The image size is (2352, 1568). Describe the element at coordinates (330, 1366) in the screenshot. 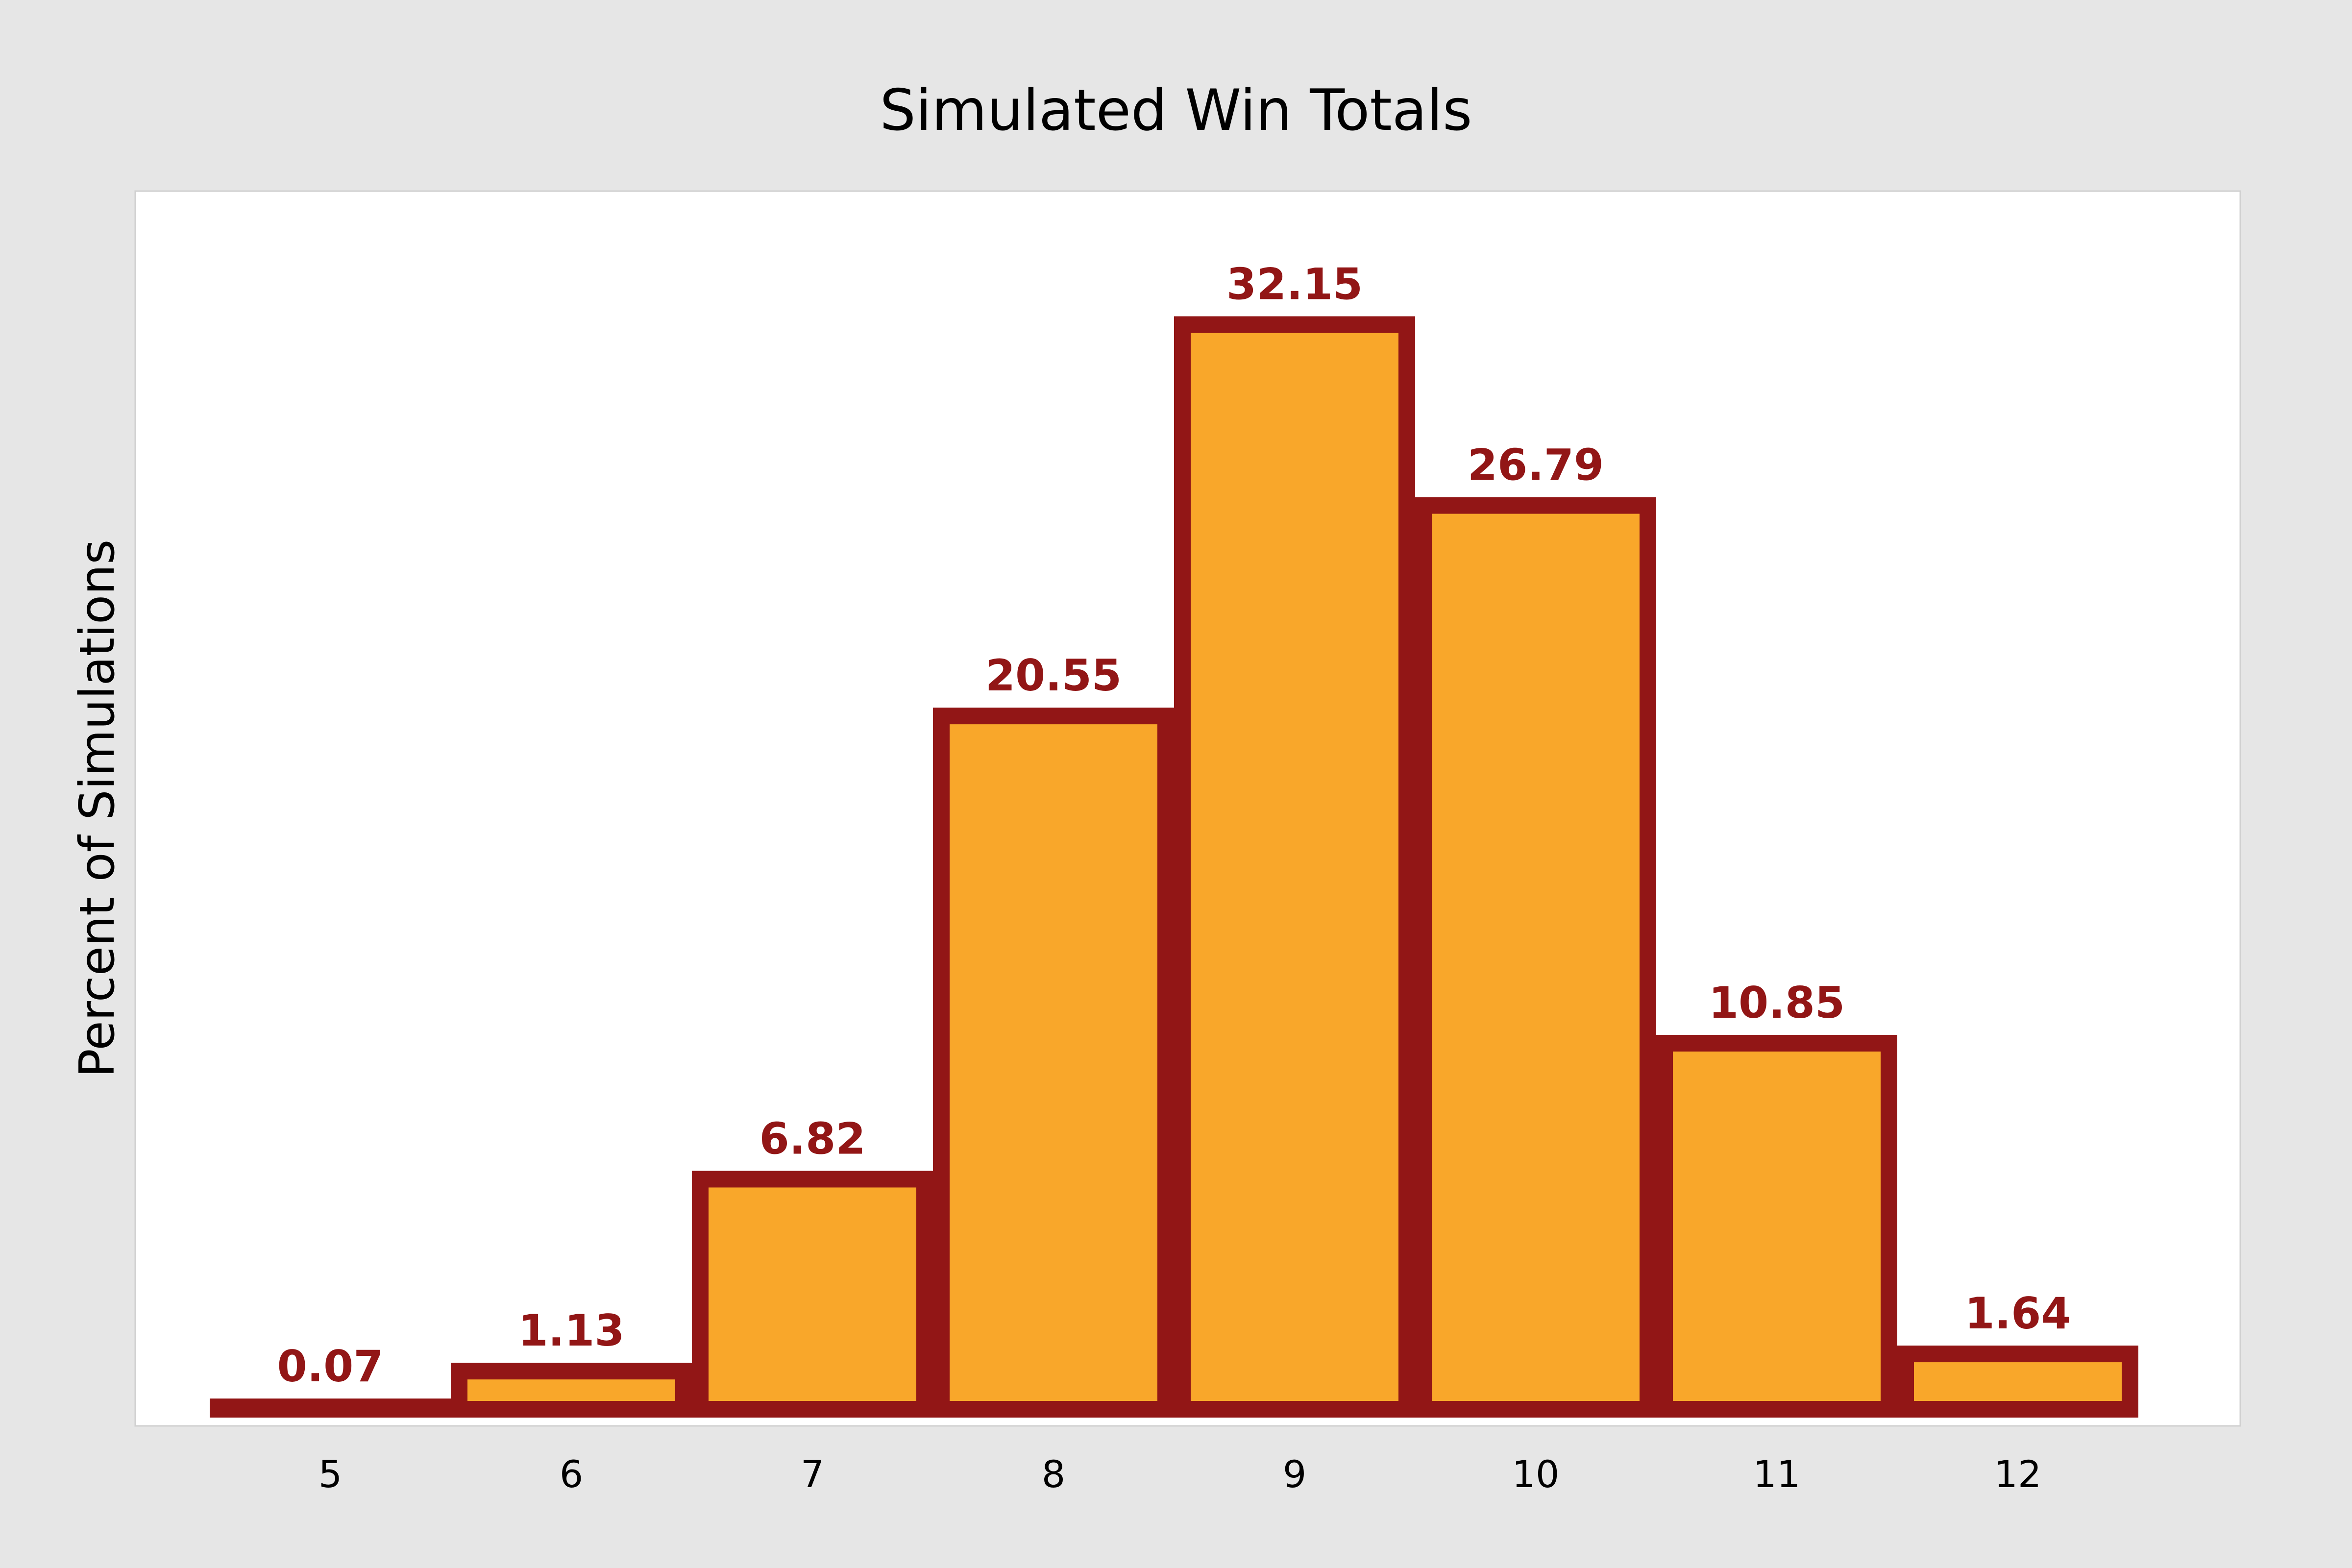

I see `data-label-5: 0.07` at that location.